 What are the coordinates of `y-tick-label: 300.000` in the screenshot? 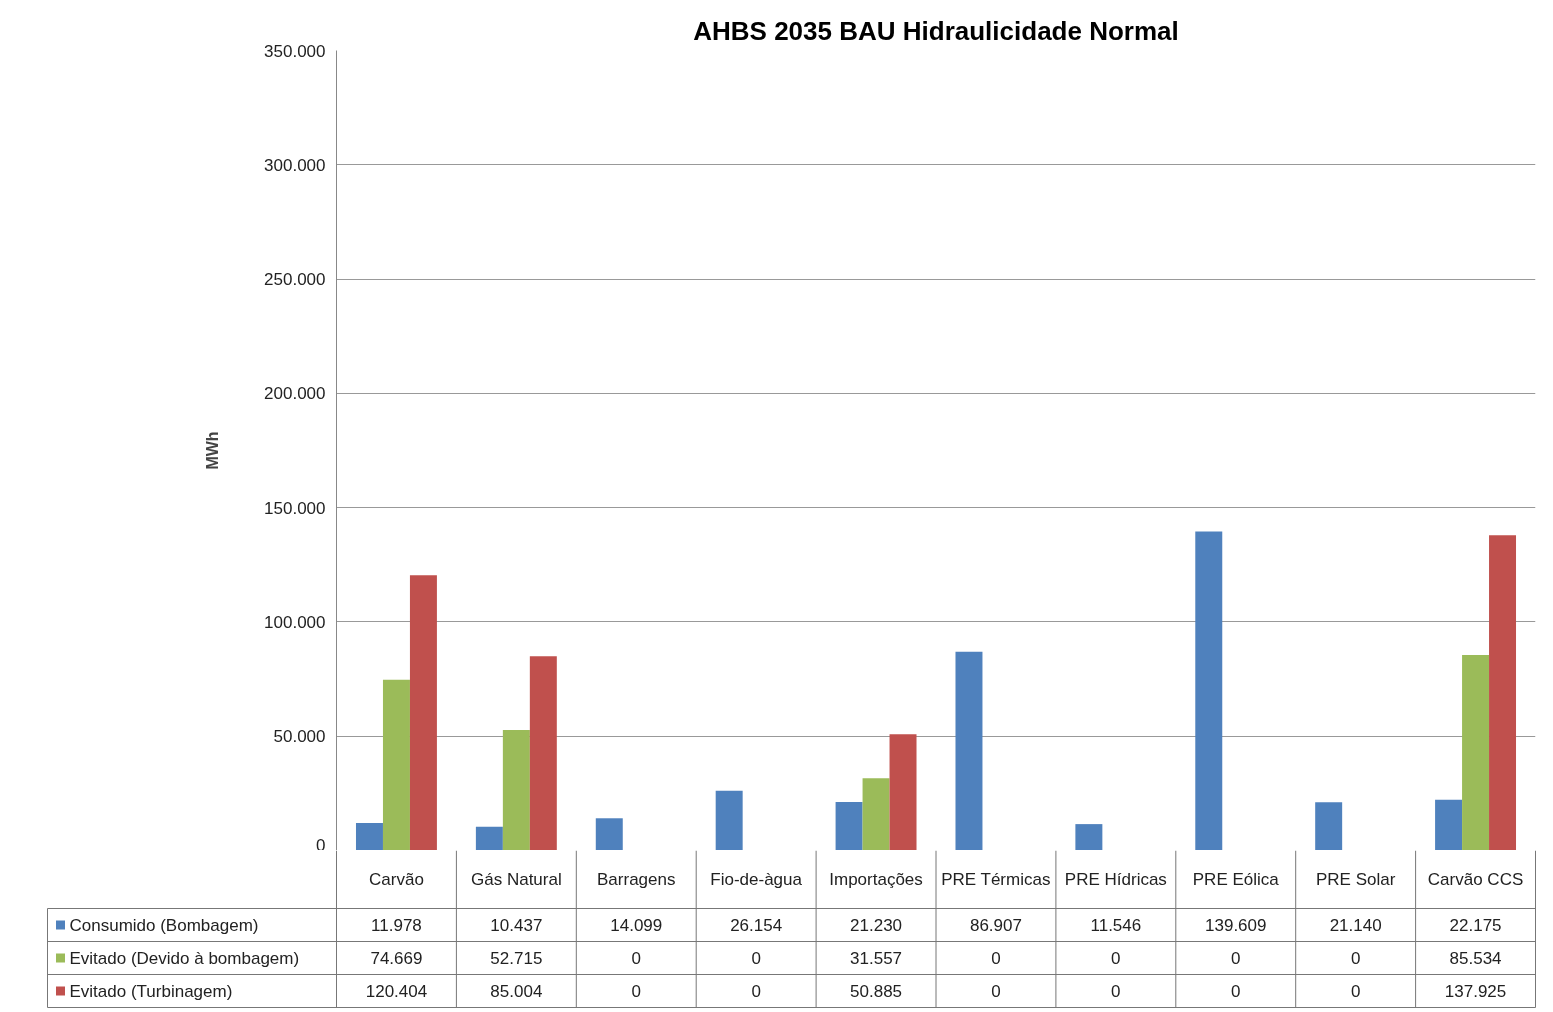 It's located at (295, 165).